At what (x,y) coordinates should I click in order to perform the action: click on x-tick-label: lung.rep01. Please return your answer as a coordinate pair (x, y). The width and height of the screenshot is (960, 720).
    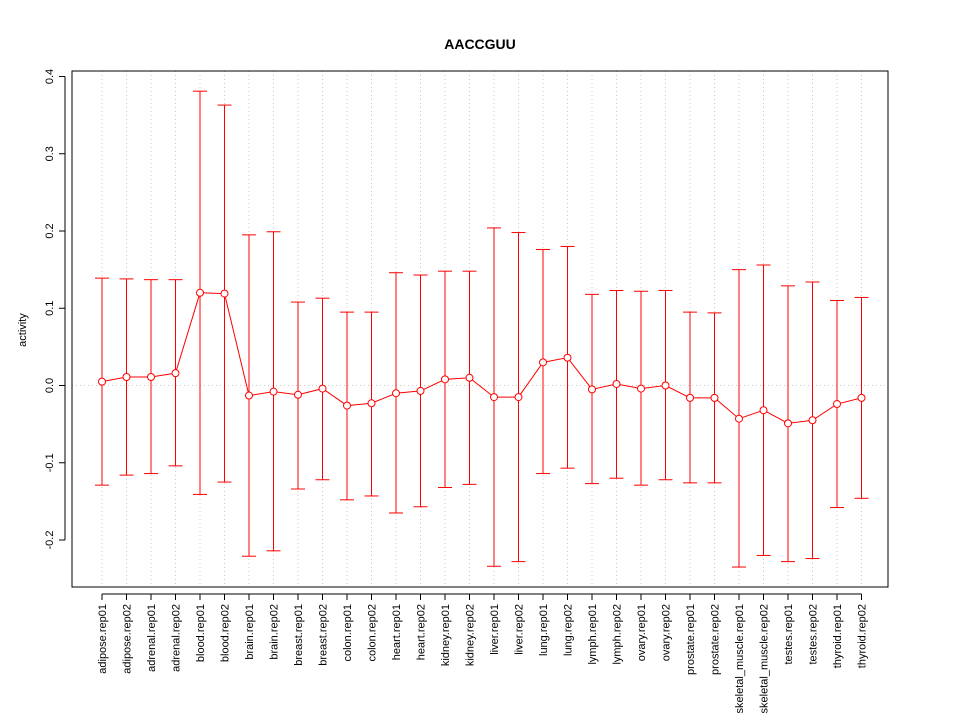
    Looking at the image, I should click on (544, 630).